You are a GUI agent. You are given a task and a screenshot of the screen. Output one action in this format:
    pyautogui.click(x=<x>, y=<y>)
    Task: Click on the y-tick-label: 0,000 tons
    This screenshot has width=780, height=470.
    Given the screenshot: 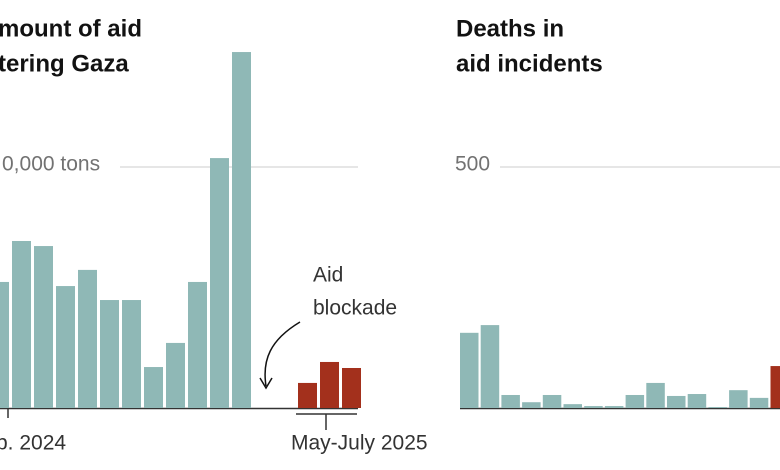 What is the action you would take?
    pyautogui.click(x=51, y=164)
    